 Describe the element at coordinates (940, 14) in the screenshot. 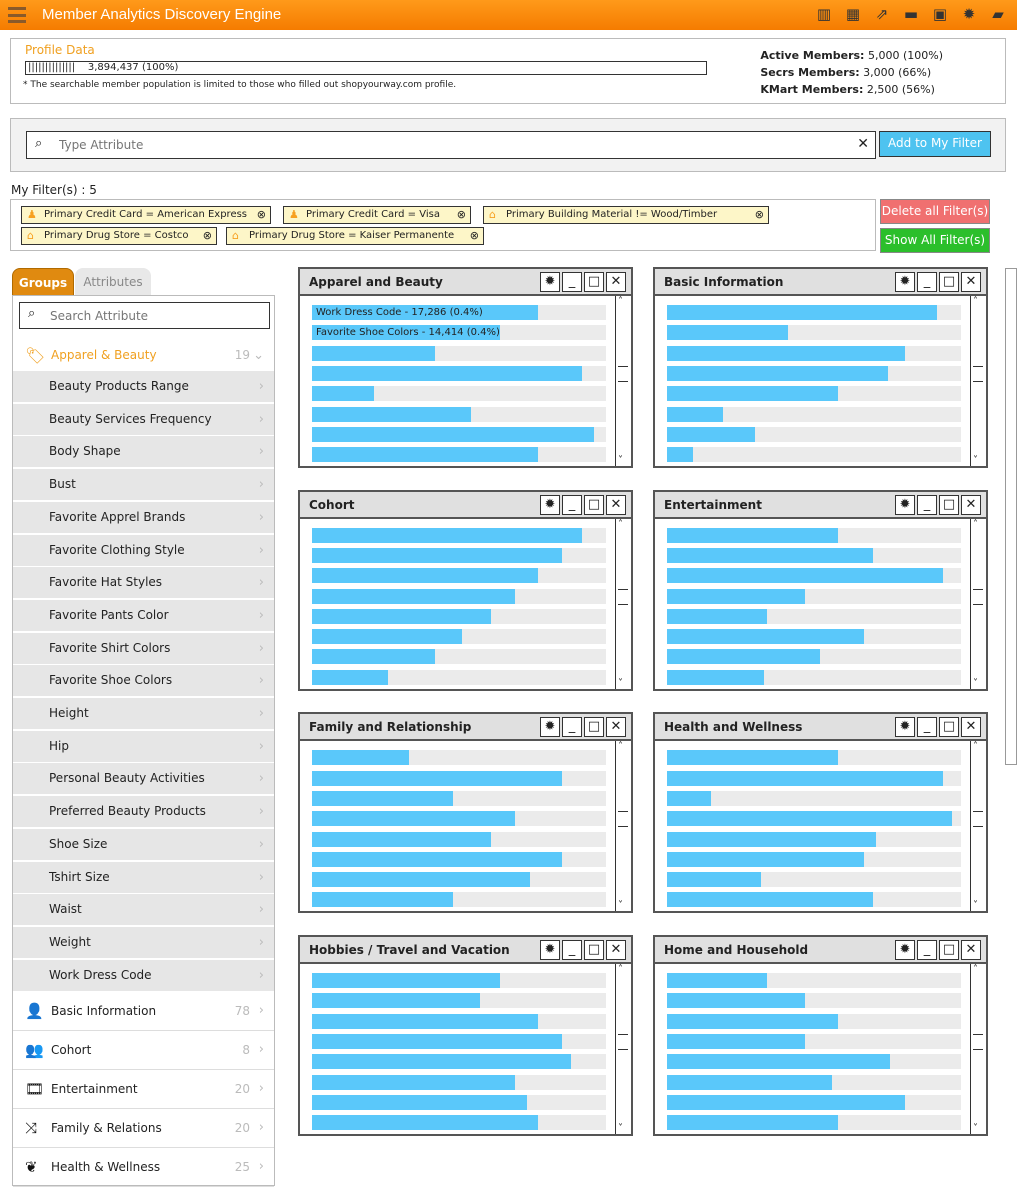

I see `save-icon: ▣` at that location.